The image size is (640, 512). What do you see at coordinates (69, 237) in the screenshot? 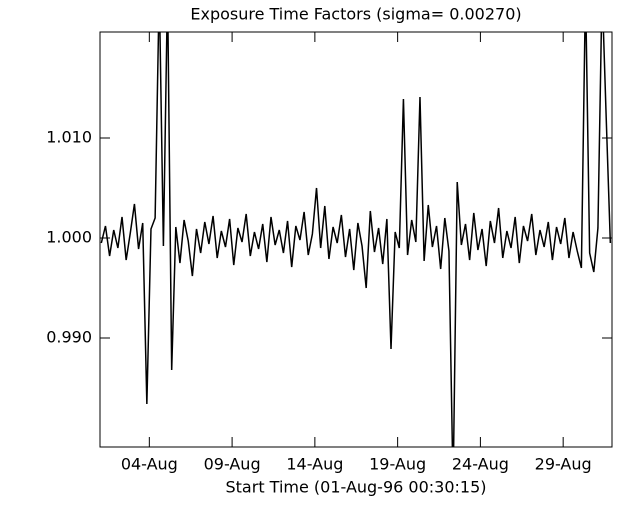
I see `y-tick-label: 1.000` at bounding box center [69, 237].